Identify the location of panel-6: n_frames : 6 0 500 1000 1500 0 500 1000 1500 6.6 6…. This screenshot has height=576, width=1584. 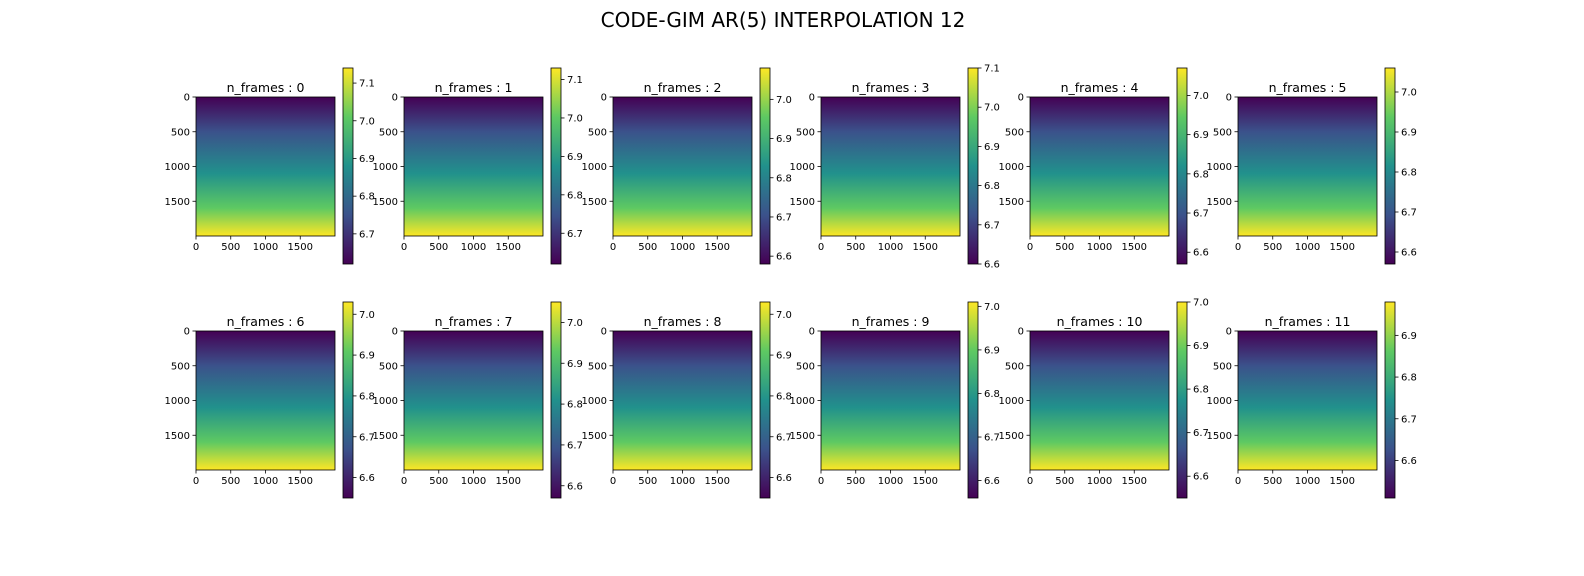
(270, 400).